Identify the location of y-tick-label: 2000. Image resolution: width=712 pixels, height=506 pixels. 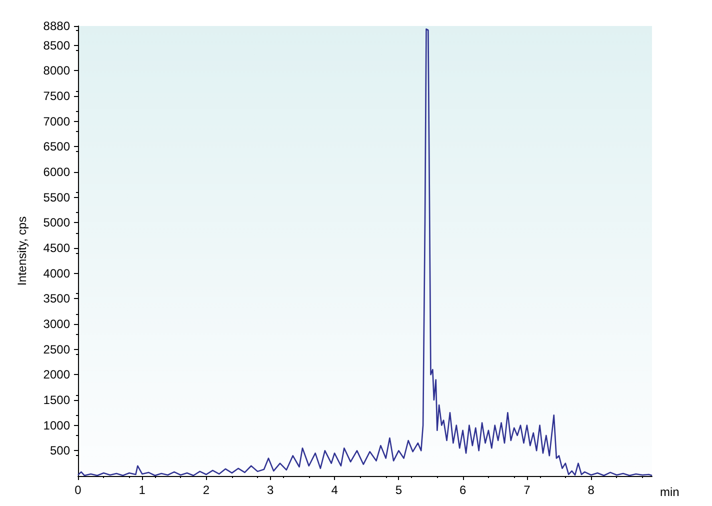
(56, 375).